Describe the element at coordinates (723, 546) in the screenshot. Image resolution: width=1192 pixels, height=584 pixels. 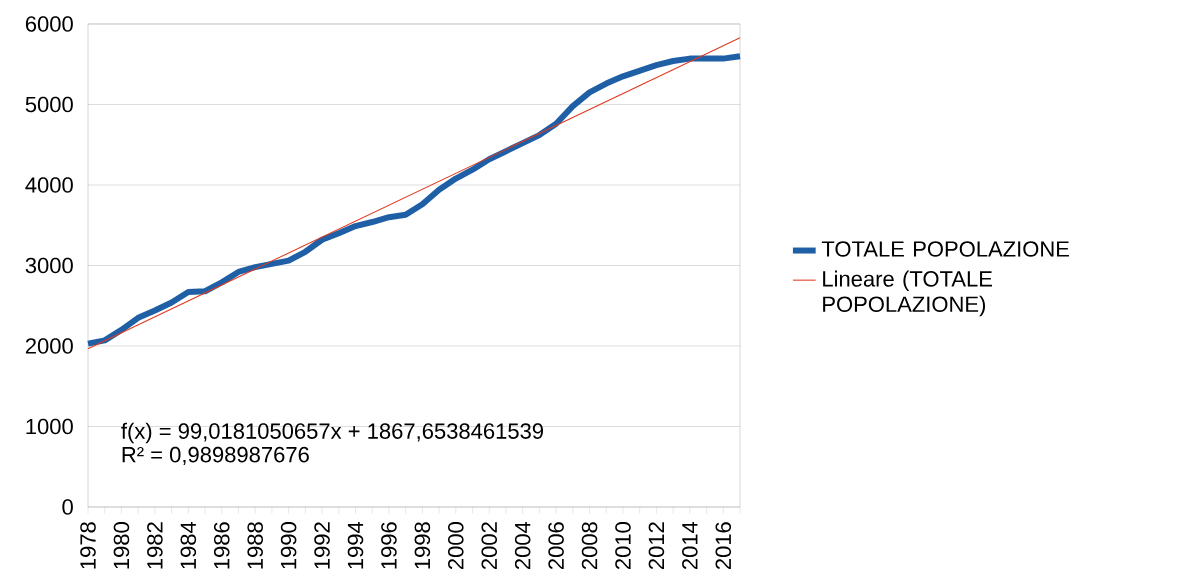
I see `x-tick-label: 2016` at that location.